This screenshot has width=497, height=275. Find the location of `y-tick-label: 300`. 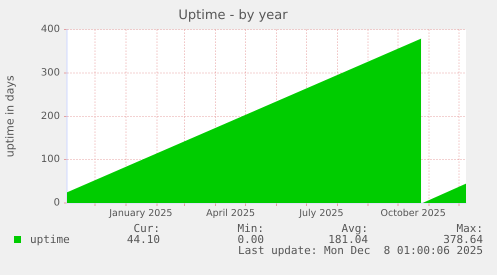

y-tick-label: 300 is located at coordinates (50, 73).